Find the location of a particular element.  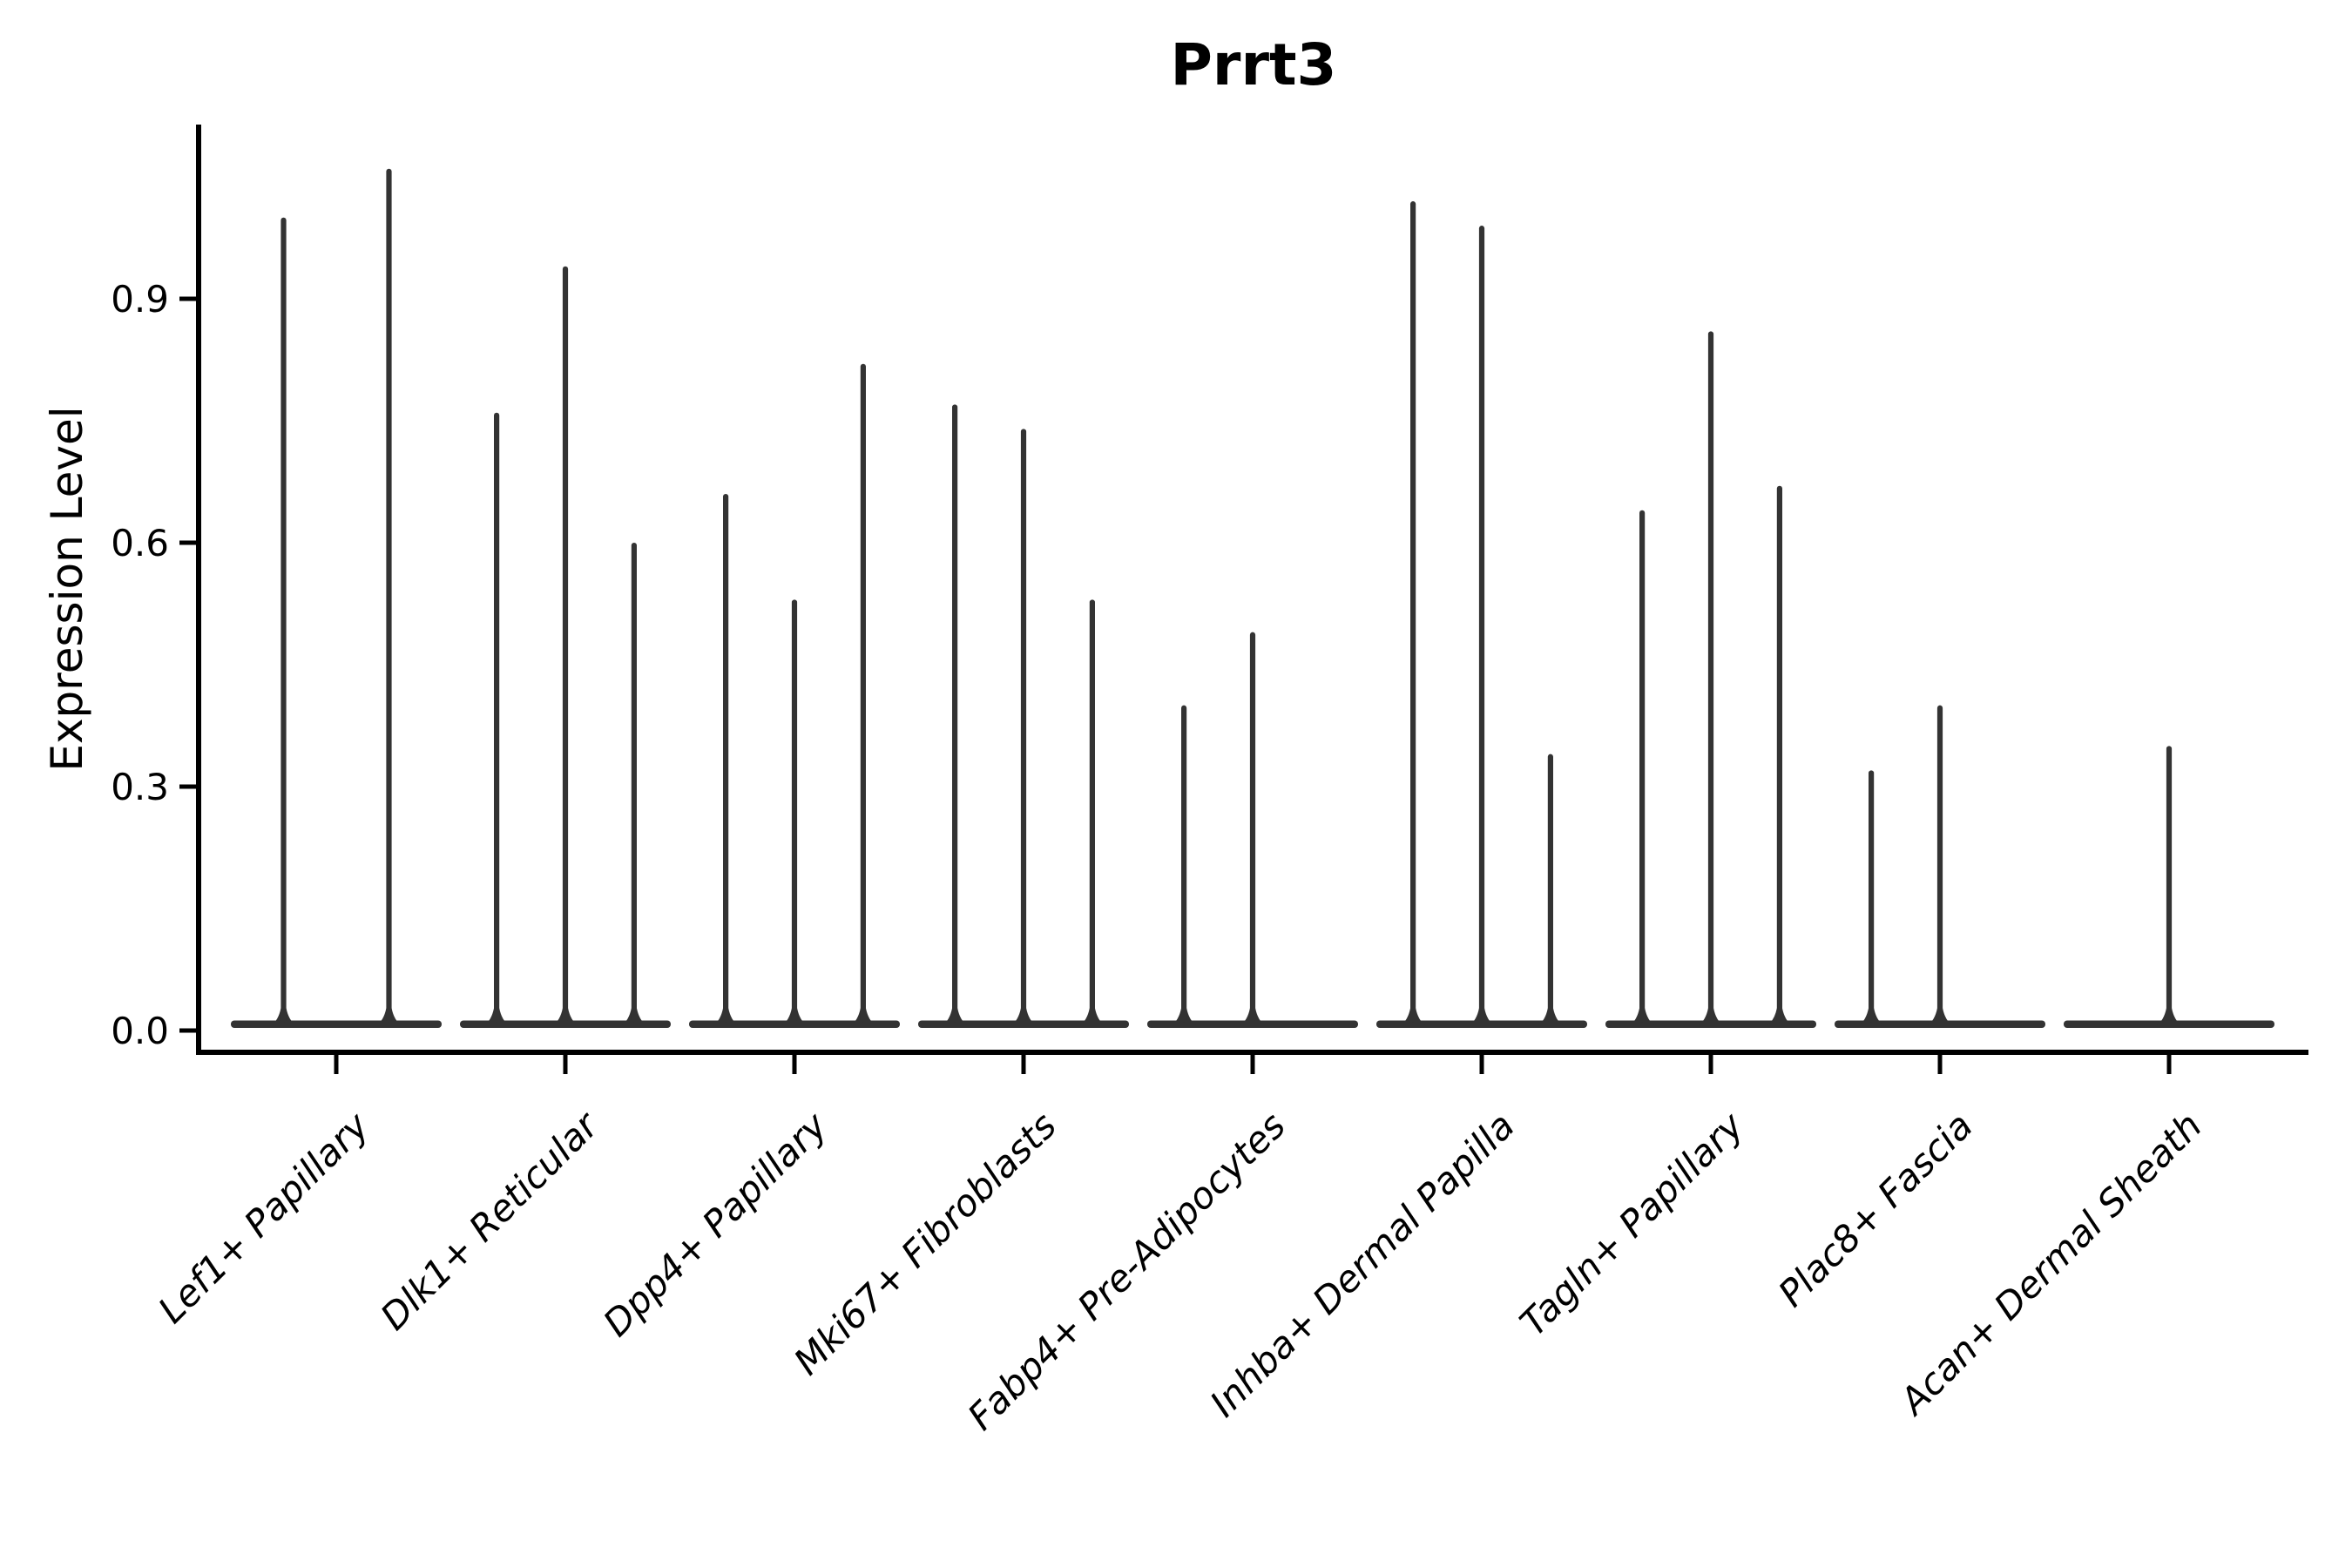

y-tick-label: 0.0 is located at coordinates (140, 1031).